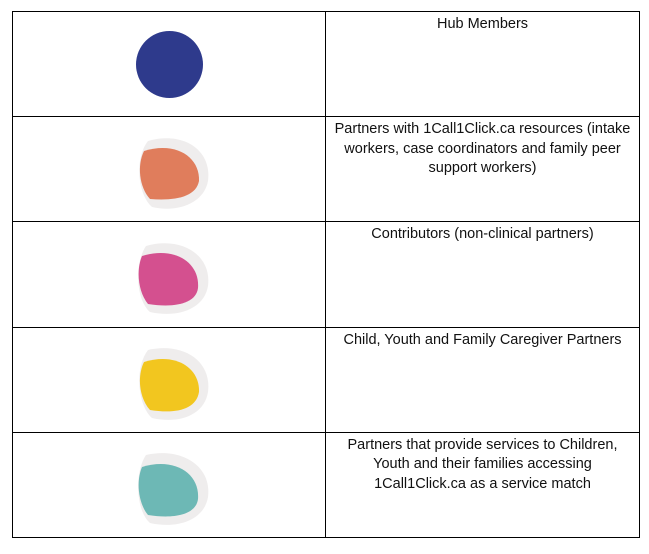 The width and height of the screenshot is (649, 554). What do you see at coordinates (482, 24) in the screenshot?
I see `legend-label: Hub Members` at bounding box center [482, 24].